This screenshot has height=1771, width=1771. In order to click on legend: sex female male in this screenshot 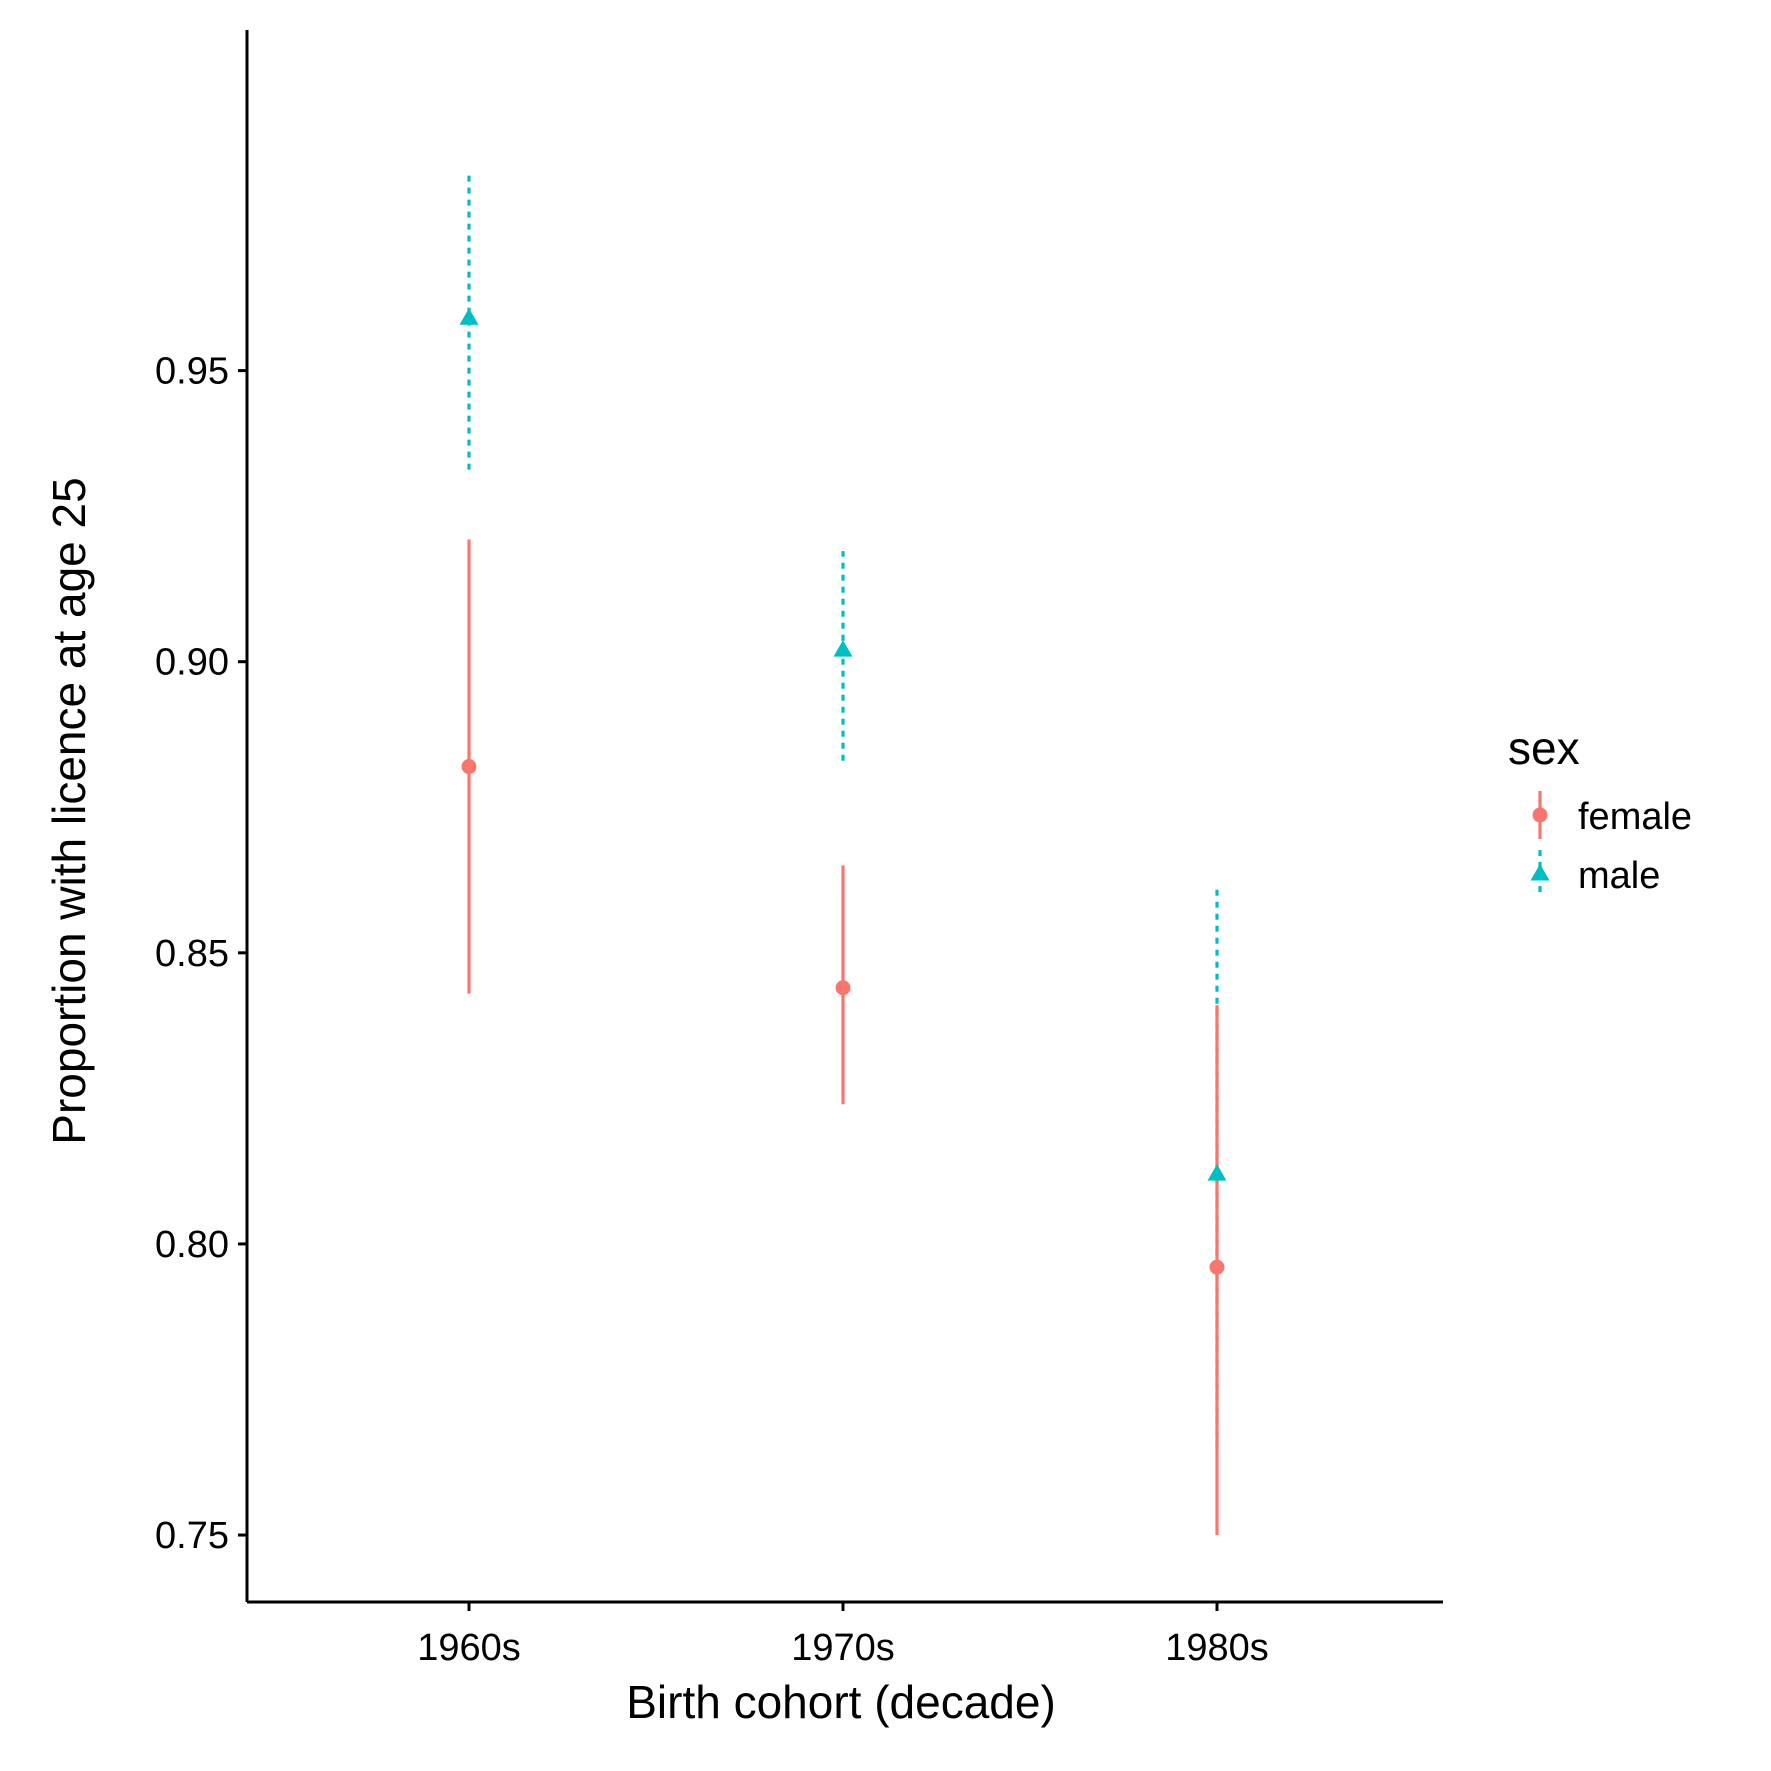, I will do `click(1600, 810)`.